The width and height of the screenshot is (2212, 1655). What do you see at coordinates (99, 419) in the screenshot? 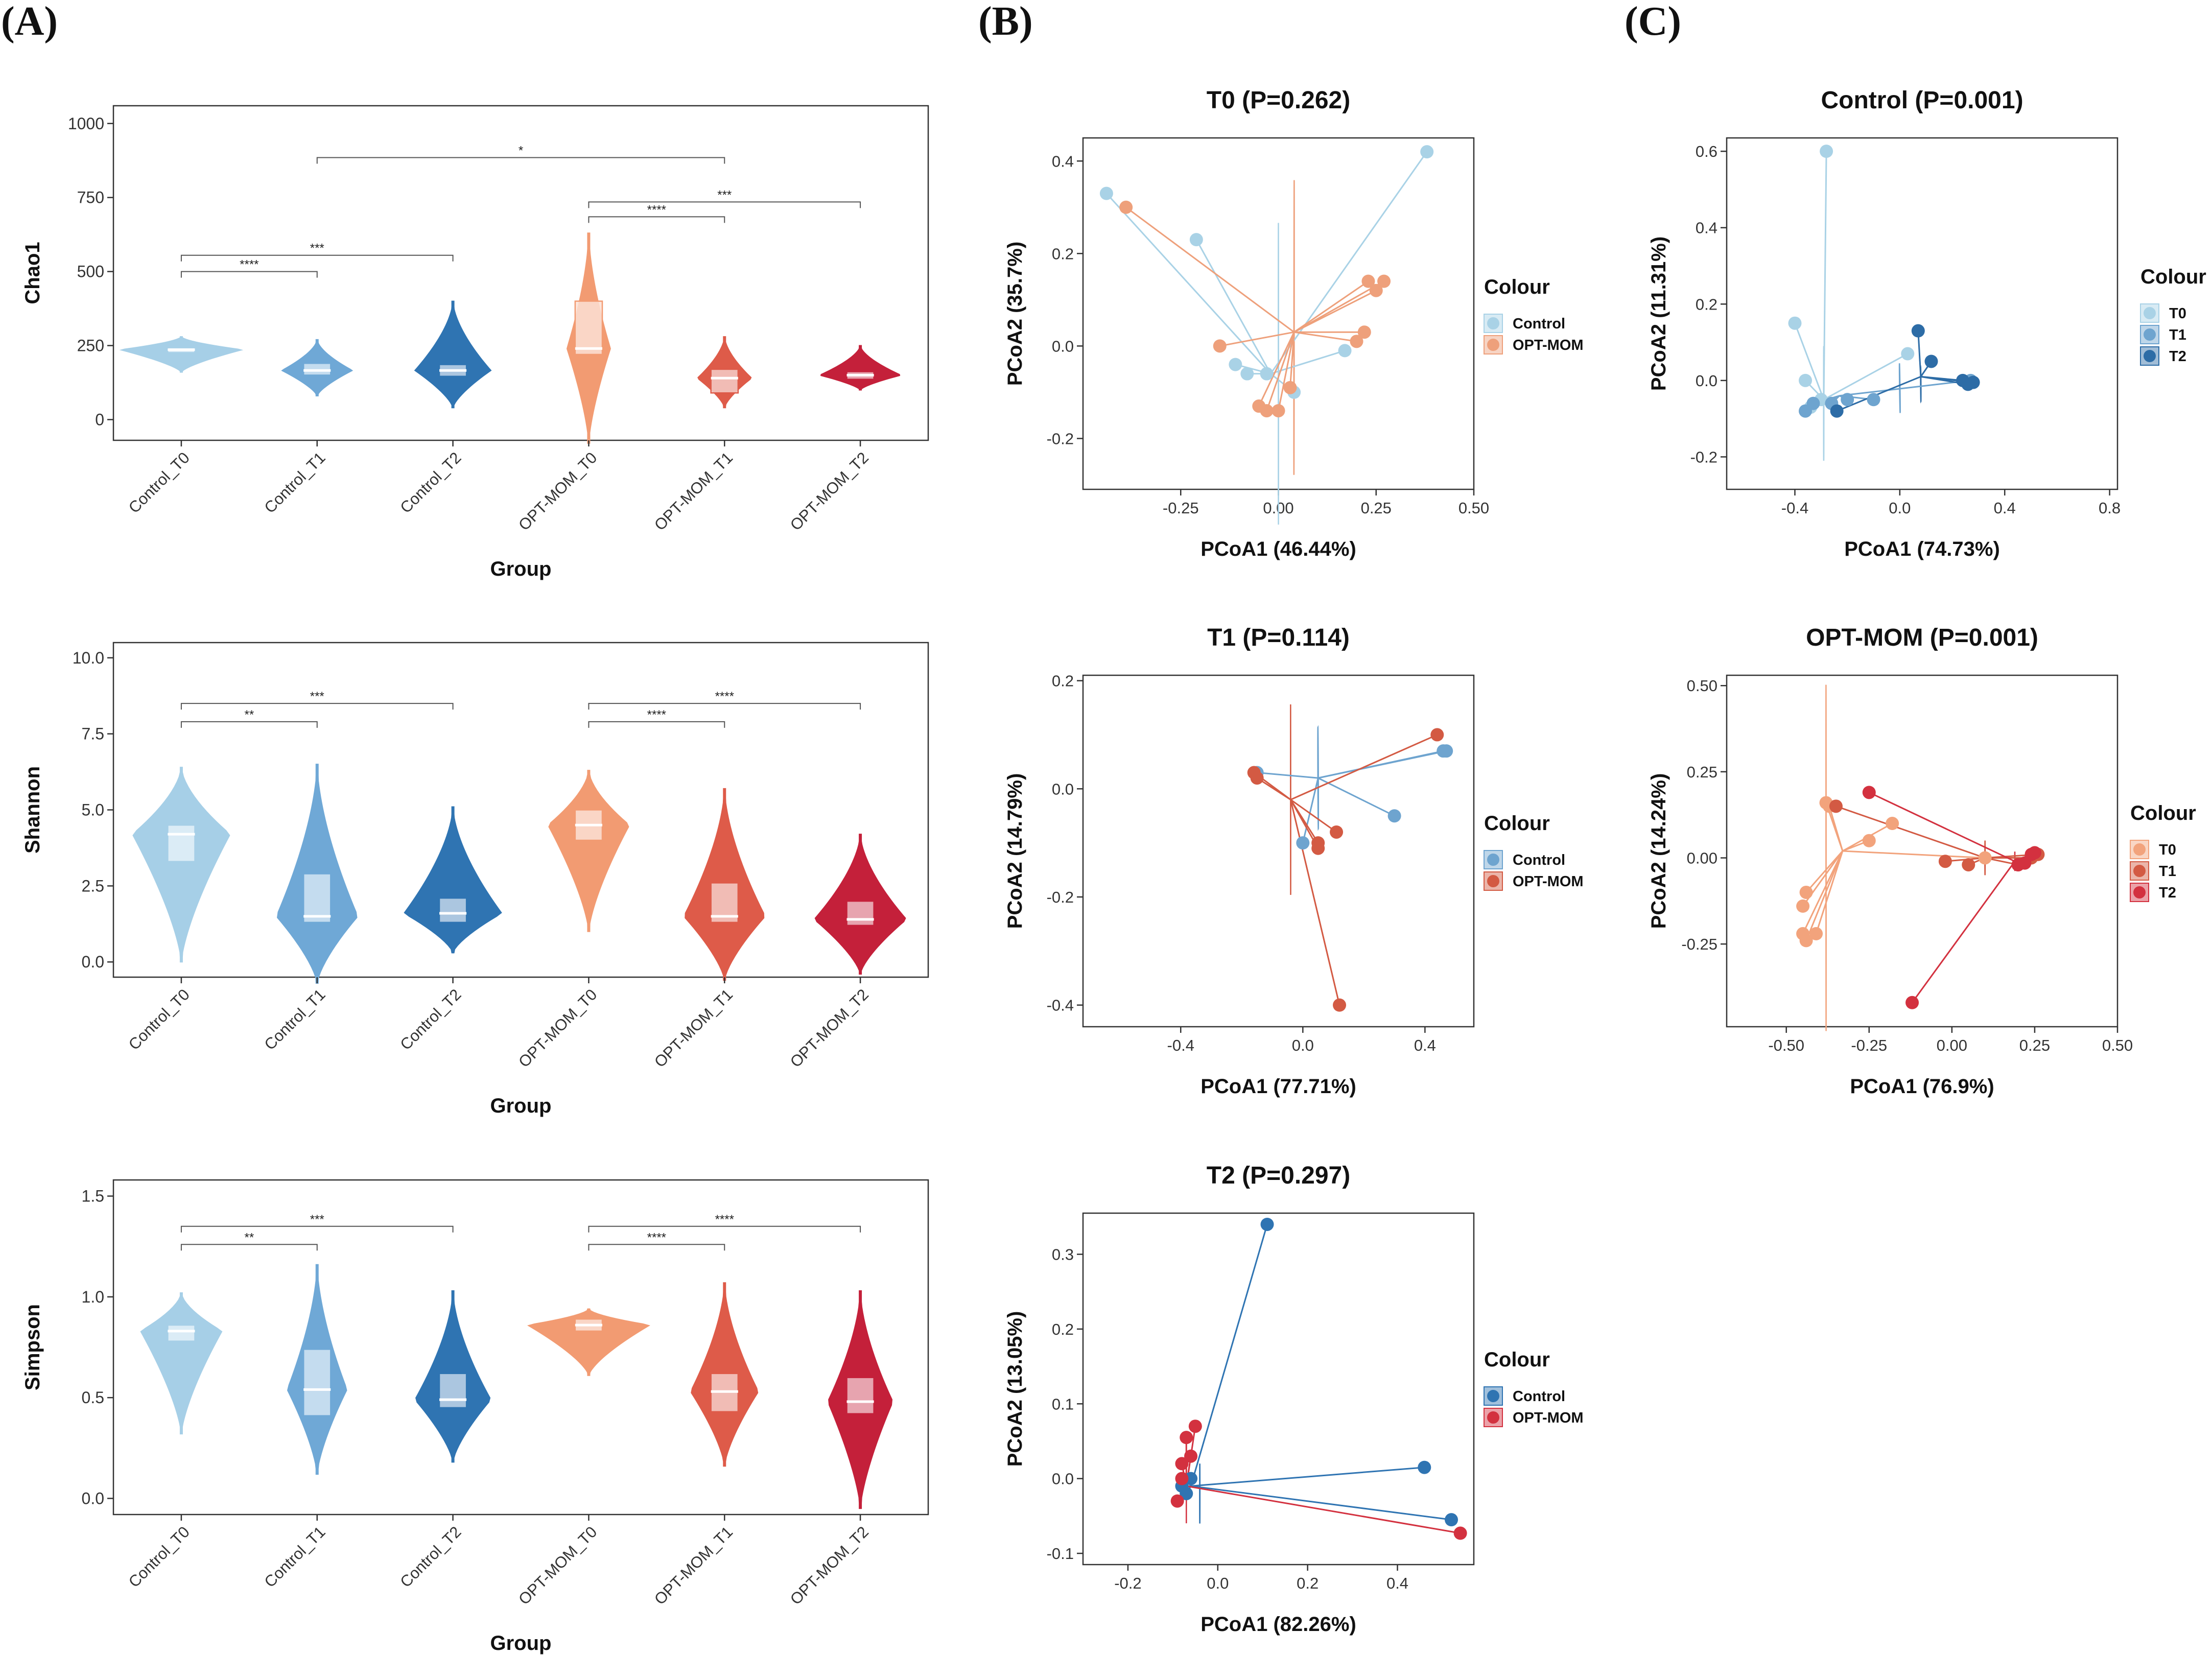
I see `y-tick-label: 0` at bounding box center [99, 419].